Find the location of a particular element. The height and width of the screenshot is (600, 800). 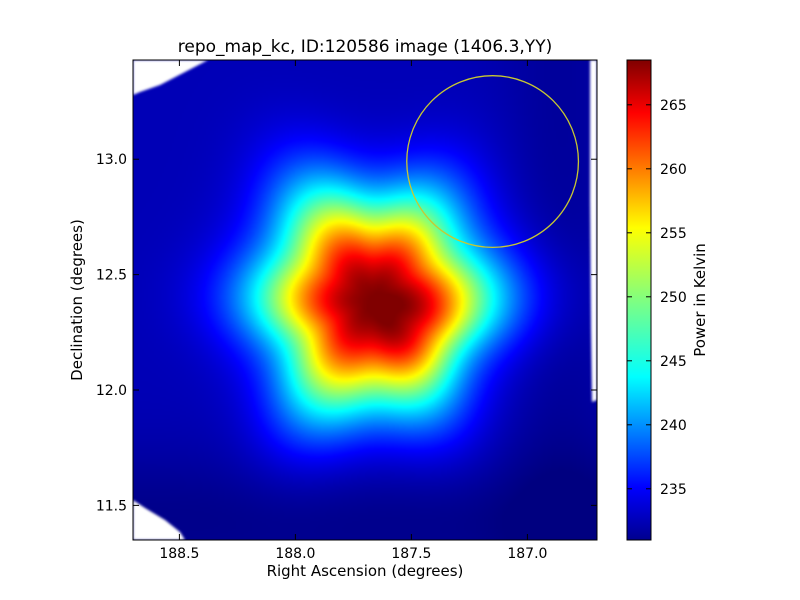

colorbar is located at coordinates (639, 300).